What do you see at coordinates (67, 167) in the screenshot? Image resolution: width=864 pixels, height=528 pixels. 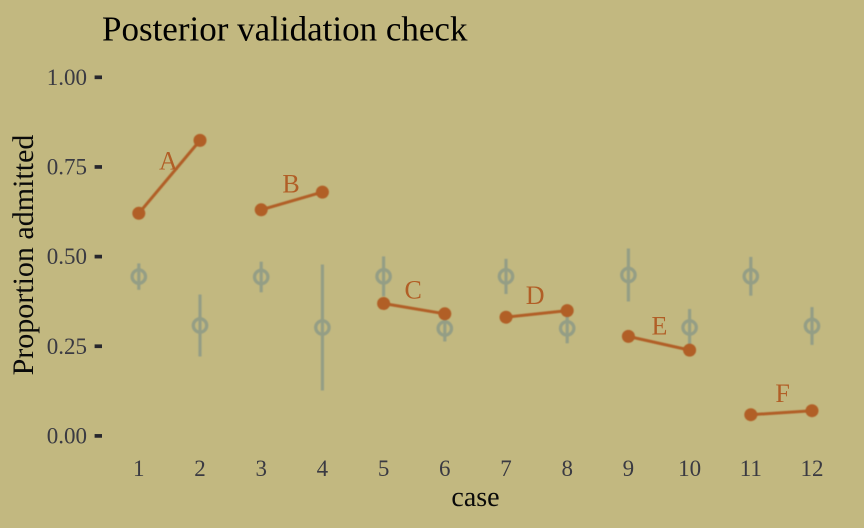 I see `svg-text: 0.75` at bounding box center [67, 167].